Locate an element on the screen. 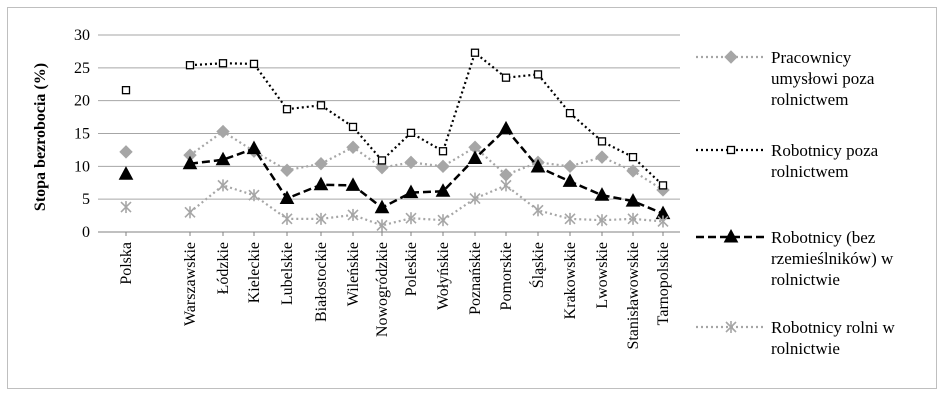 The image size is (945, 397). legend-label: Robotnicy rolni w is located at coordinates (833, 327).